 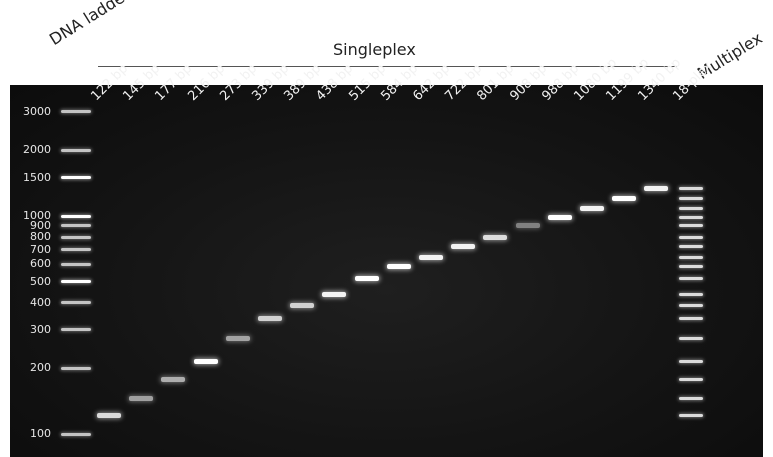 What do you see at coordinates (37, 150) in the screenshot?
I see `ladder-size-label: 2000` at bounding box center [37, 150].